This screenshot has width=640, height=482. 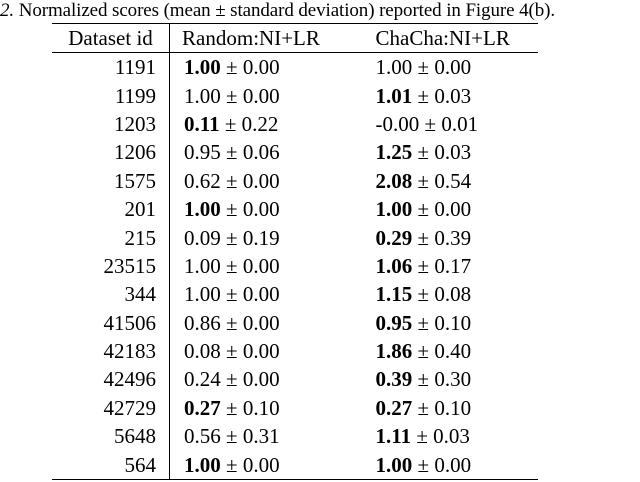 What do you see at coordinates (394, 407) in the screenshot?
I see `score-mean: 0.27` at bounding box center [394, 407].